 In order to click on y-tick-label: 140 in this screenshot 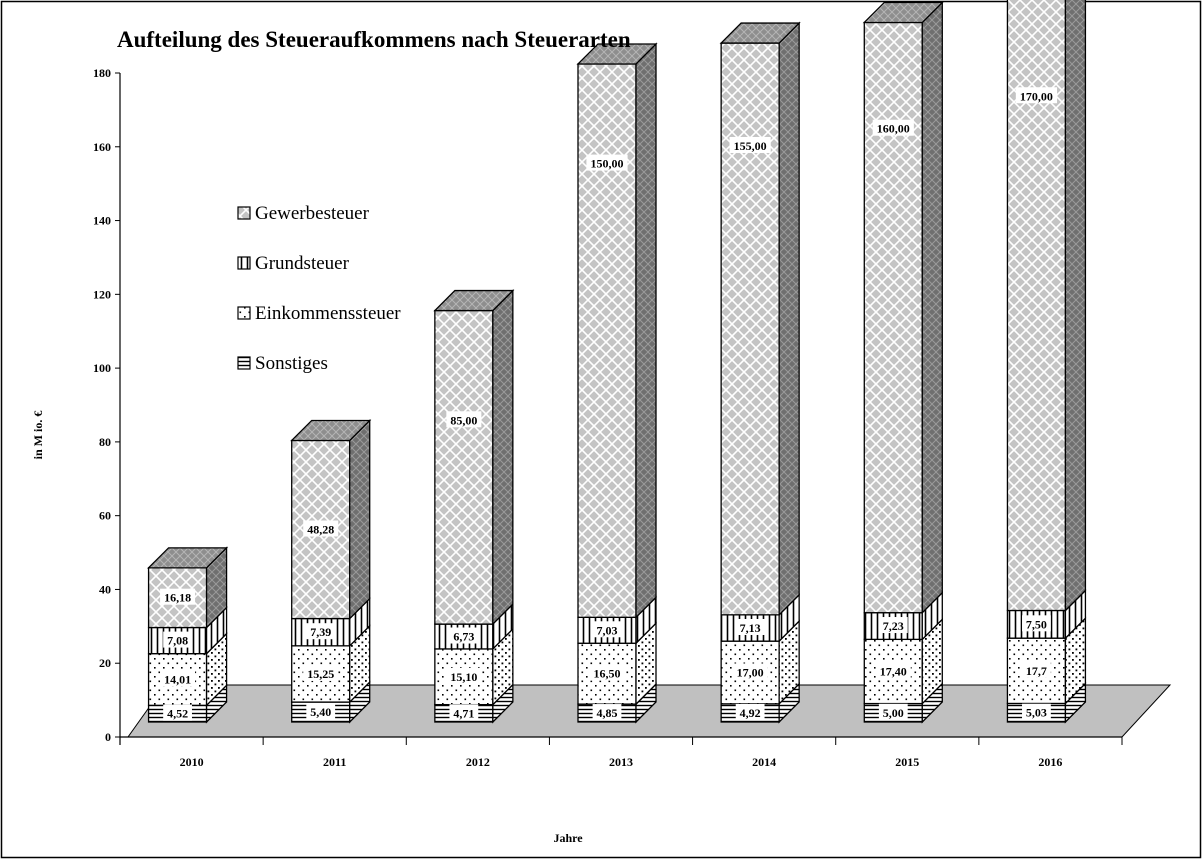, I will do `click(102, 221)`.